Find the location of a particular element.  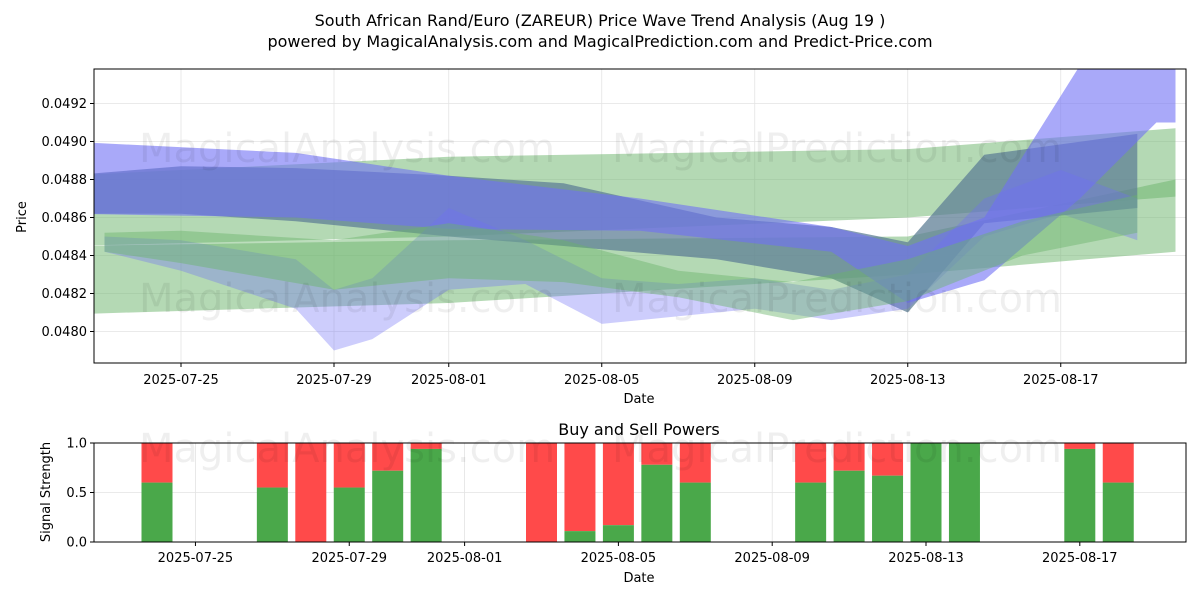

watermark-bottom-right: MagicalPrediction.com is located at coordinates (837, 449).